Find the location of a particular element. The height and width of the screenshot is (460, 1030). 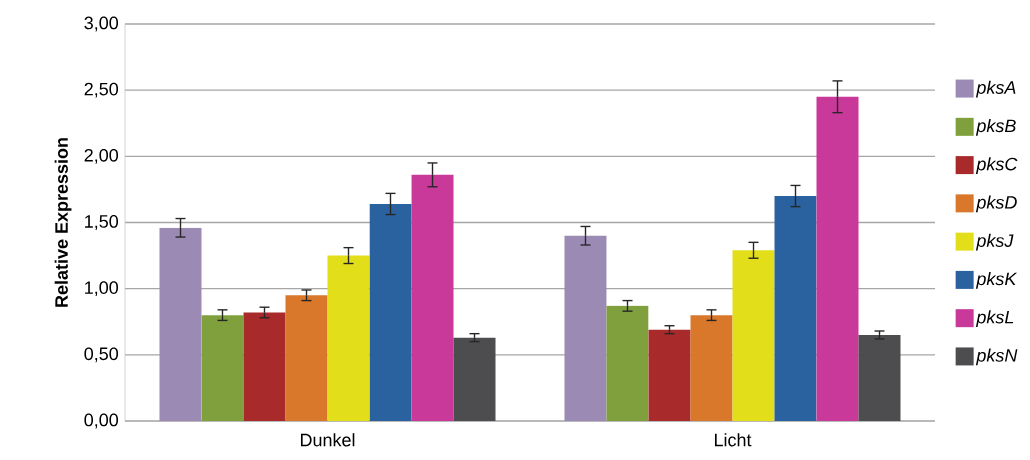

legend-label: pksB is located at coordinates (995, 127).